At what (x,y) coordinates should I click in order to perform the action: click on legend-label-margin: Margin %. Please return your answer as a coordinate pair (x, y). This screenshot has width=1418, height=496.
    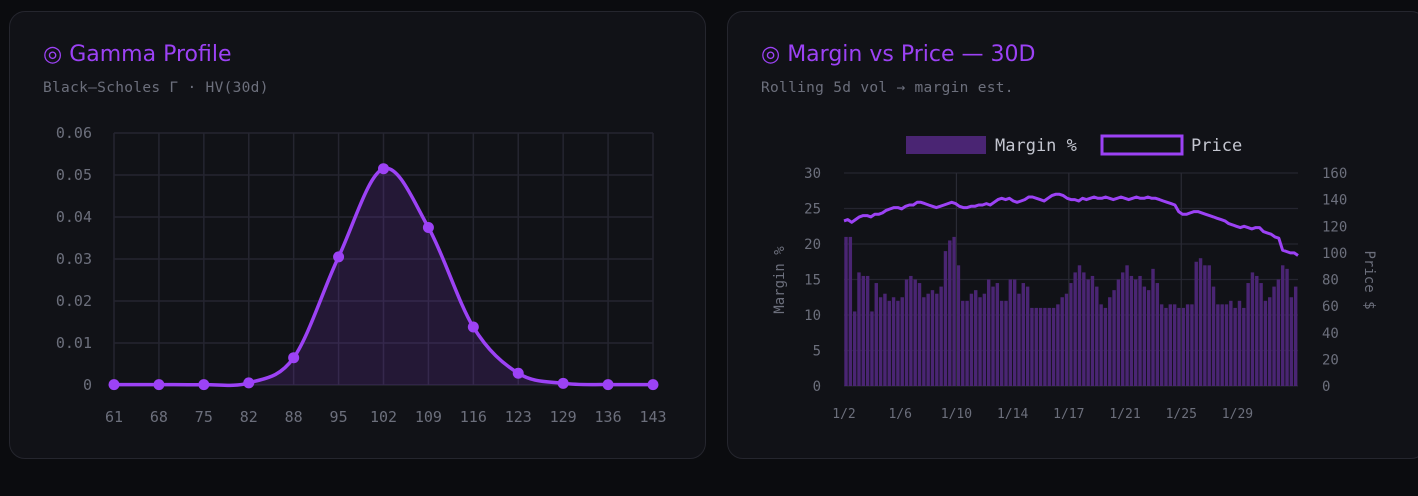
    Looking at the image, I should click on (1036, 146).